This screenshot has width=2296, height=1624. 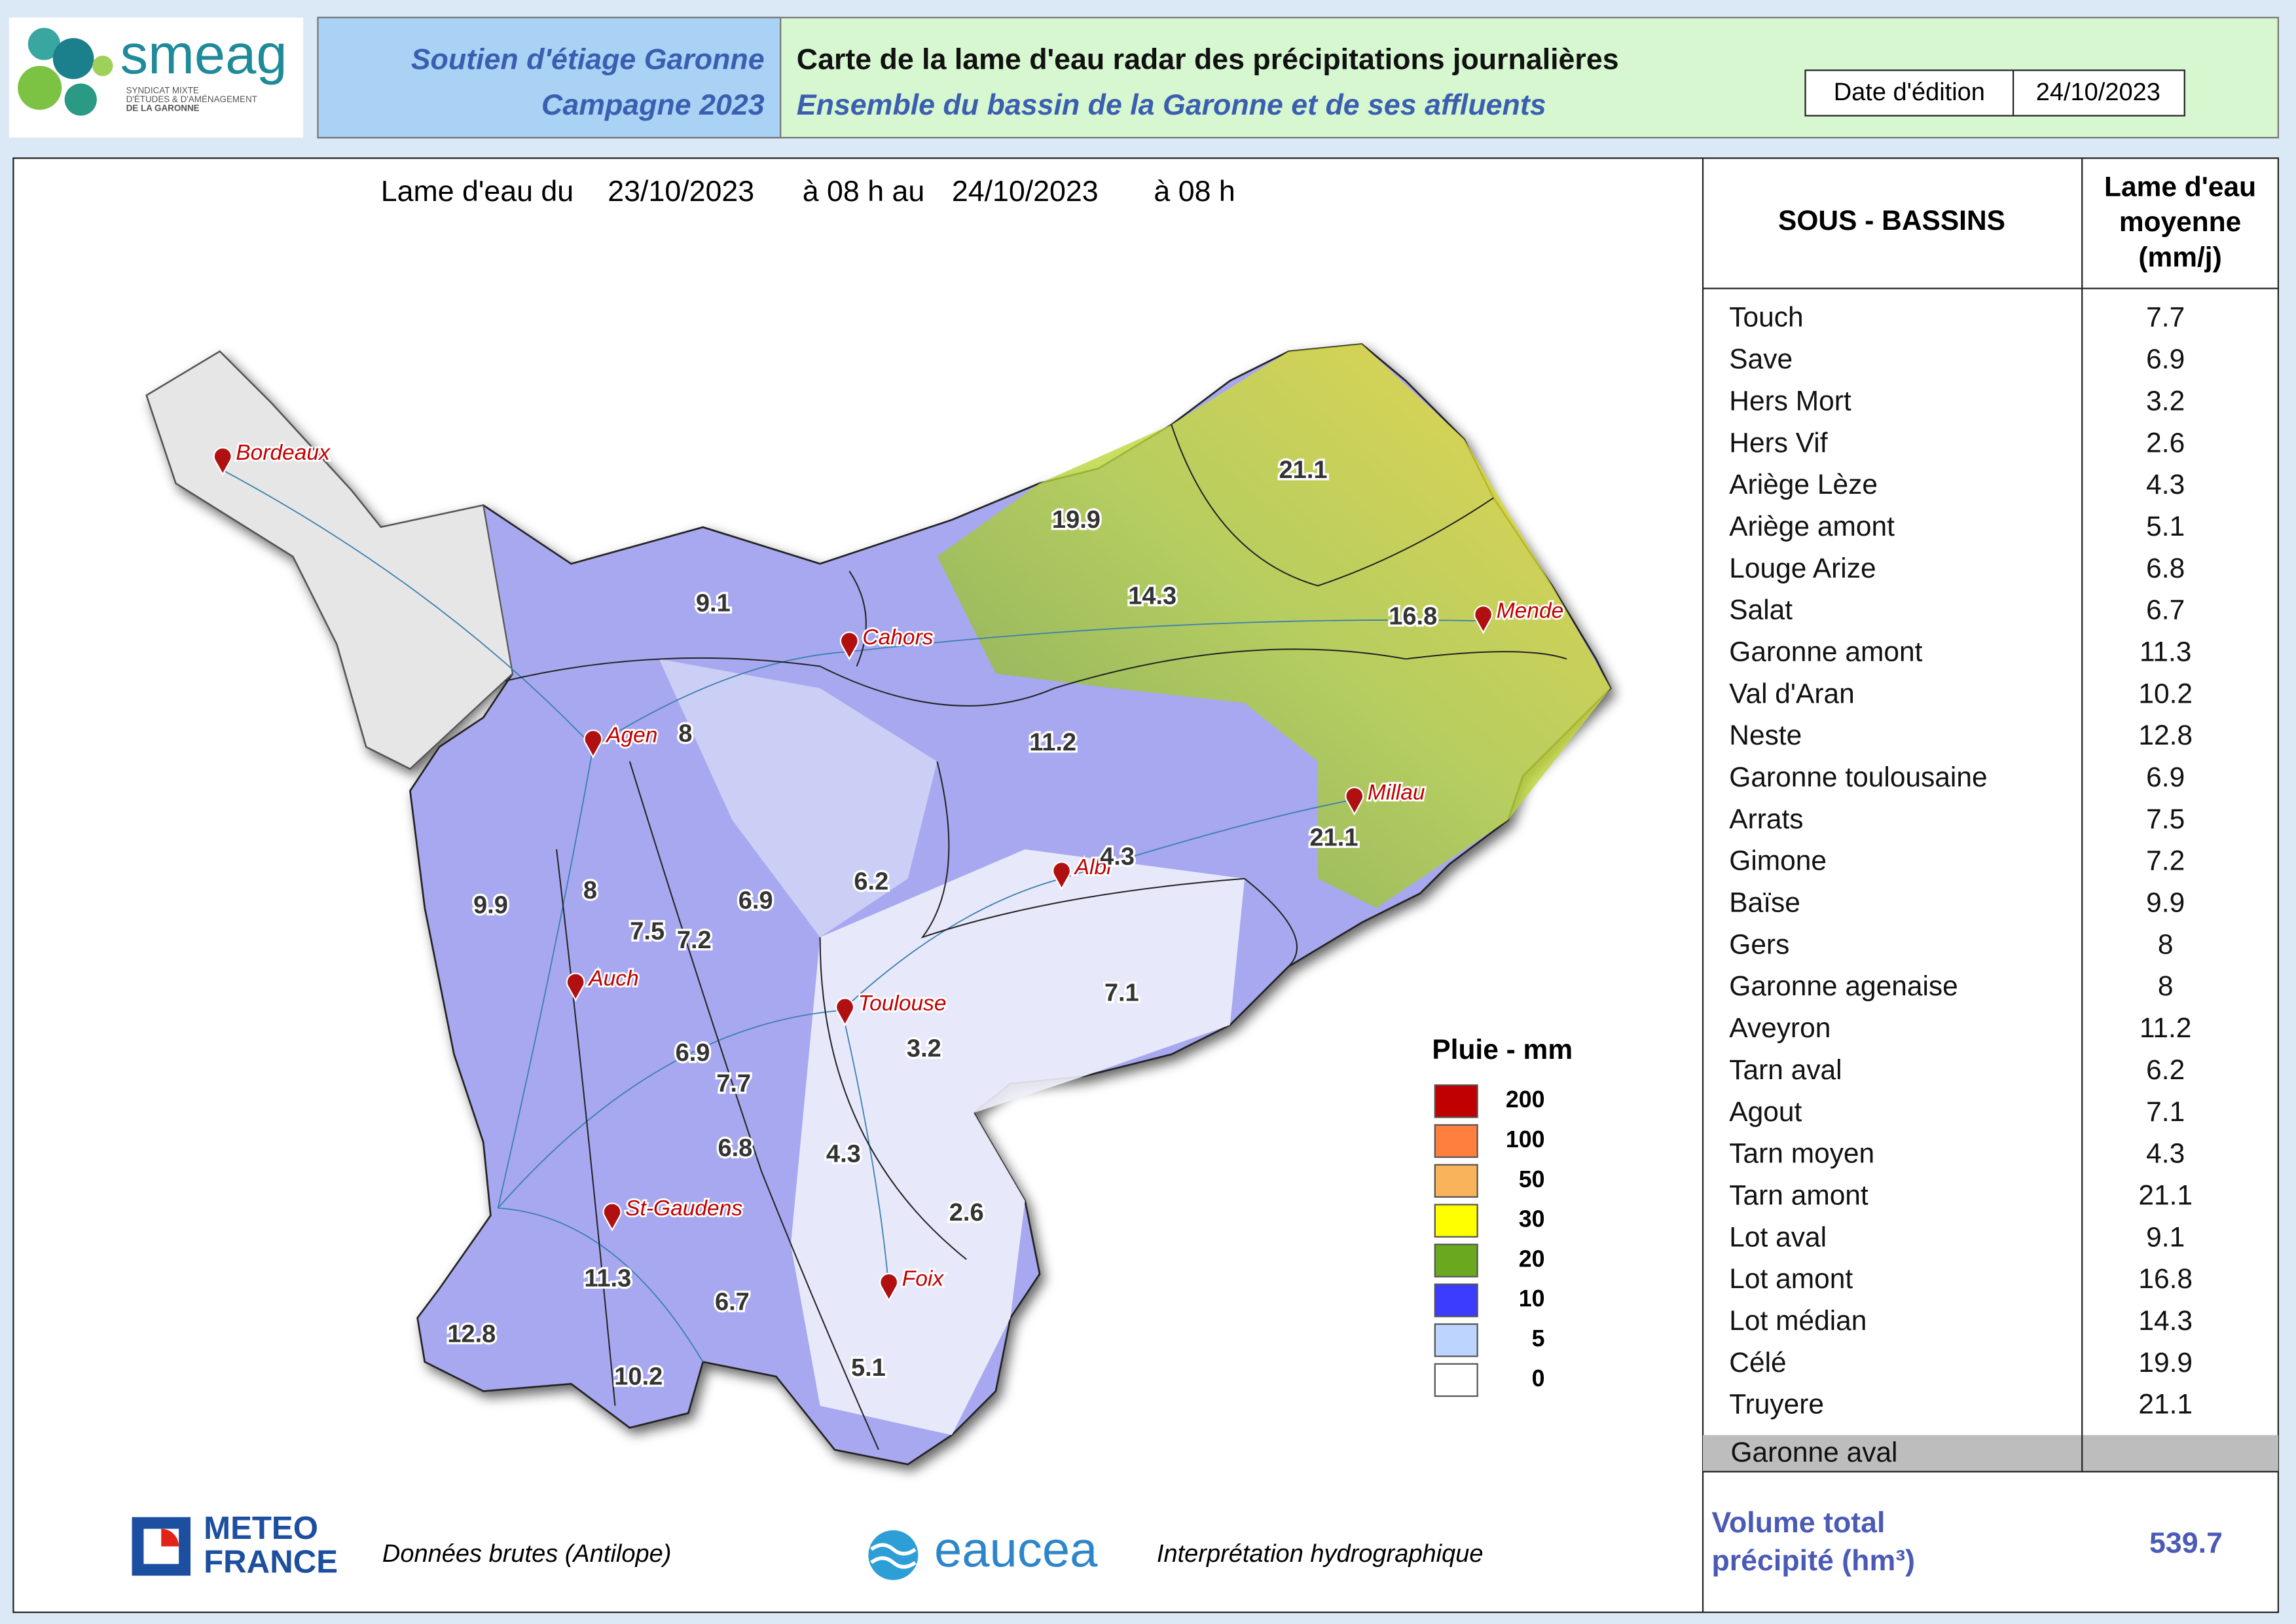 What do you see at coordinates (1812, 526) in the screenshot?
I see `basin-name: Ariège amont` at bounding box center [1812, 526].